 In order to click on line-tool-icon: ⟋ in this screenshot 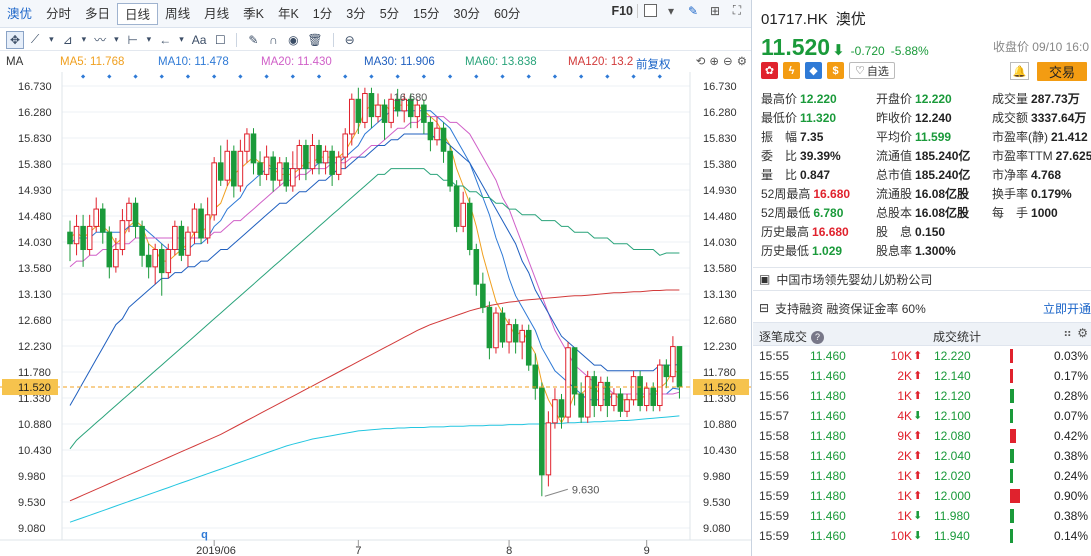, I will do `click(35, 39)`.